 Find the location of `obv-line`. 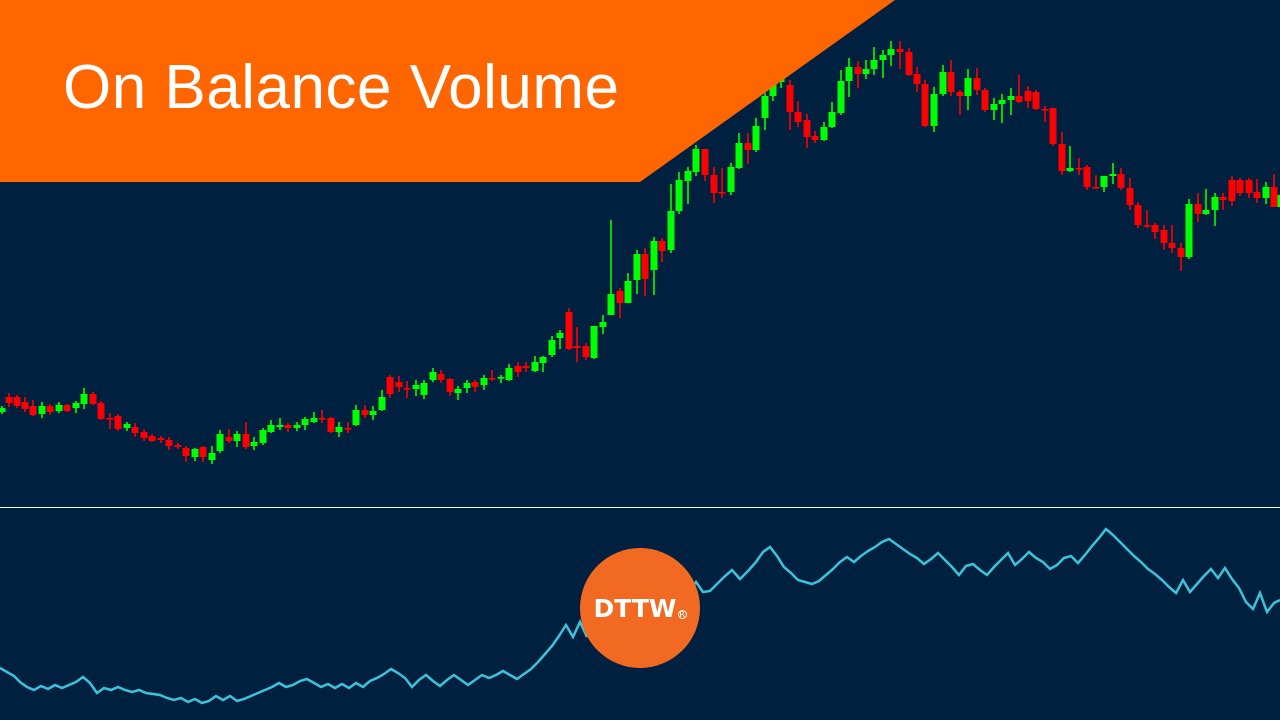

obv-line is located at coordinates (983, 571).